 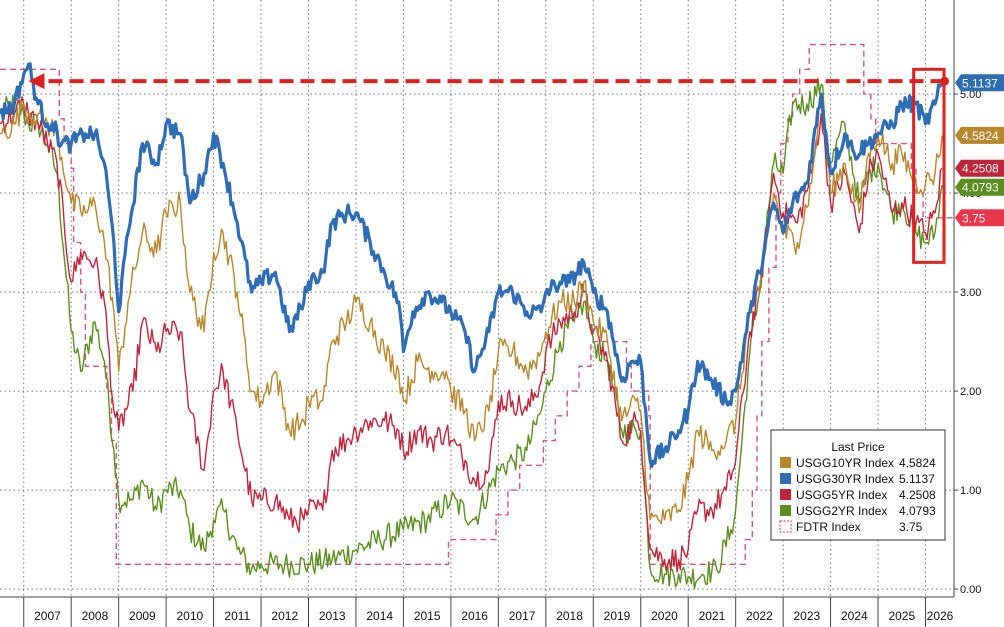 What do you see at coordinates (332, 616) in the screenshot?
I see `x-tick-label: 2013` at bounding box center [332, 616].